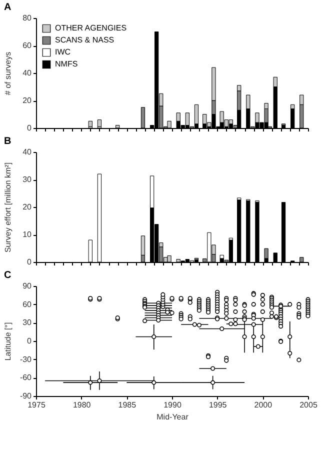 This screenshot has width=328, height=470. I want to click on y-axis-title: Survey effort [million km²], so click(8, 207).